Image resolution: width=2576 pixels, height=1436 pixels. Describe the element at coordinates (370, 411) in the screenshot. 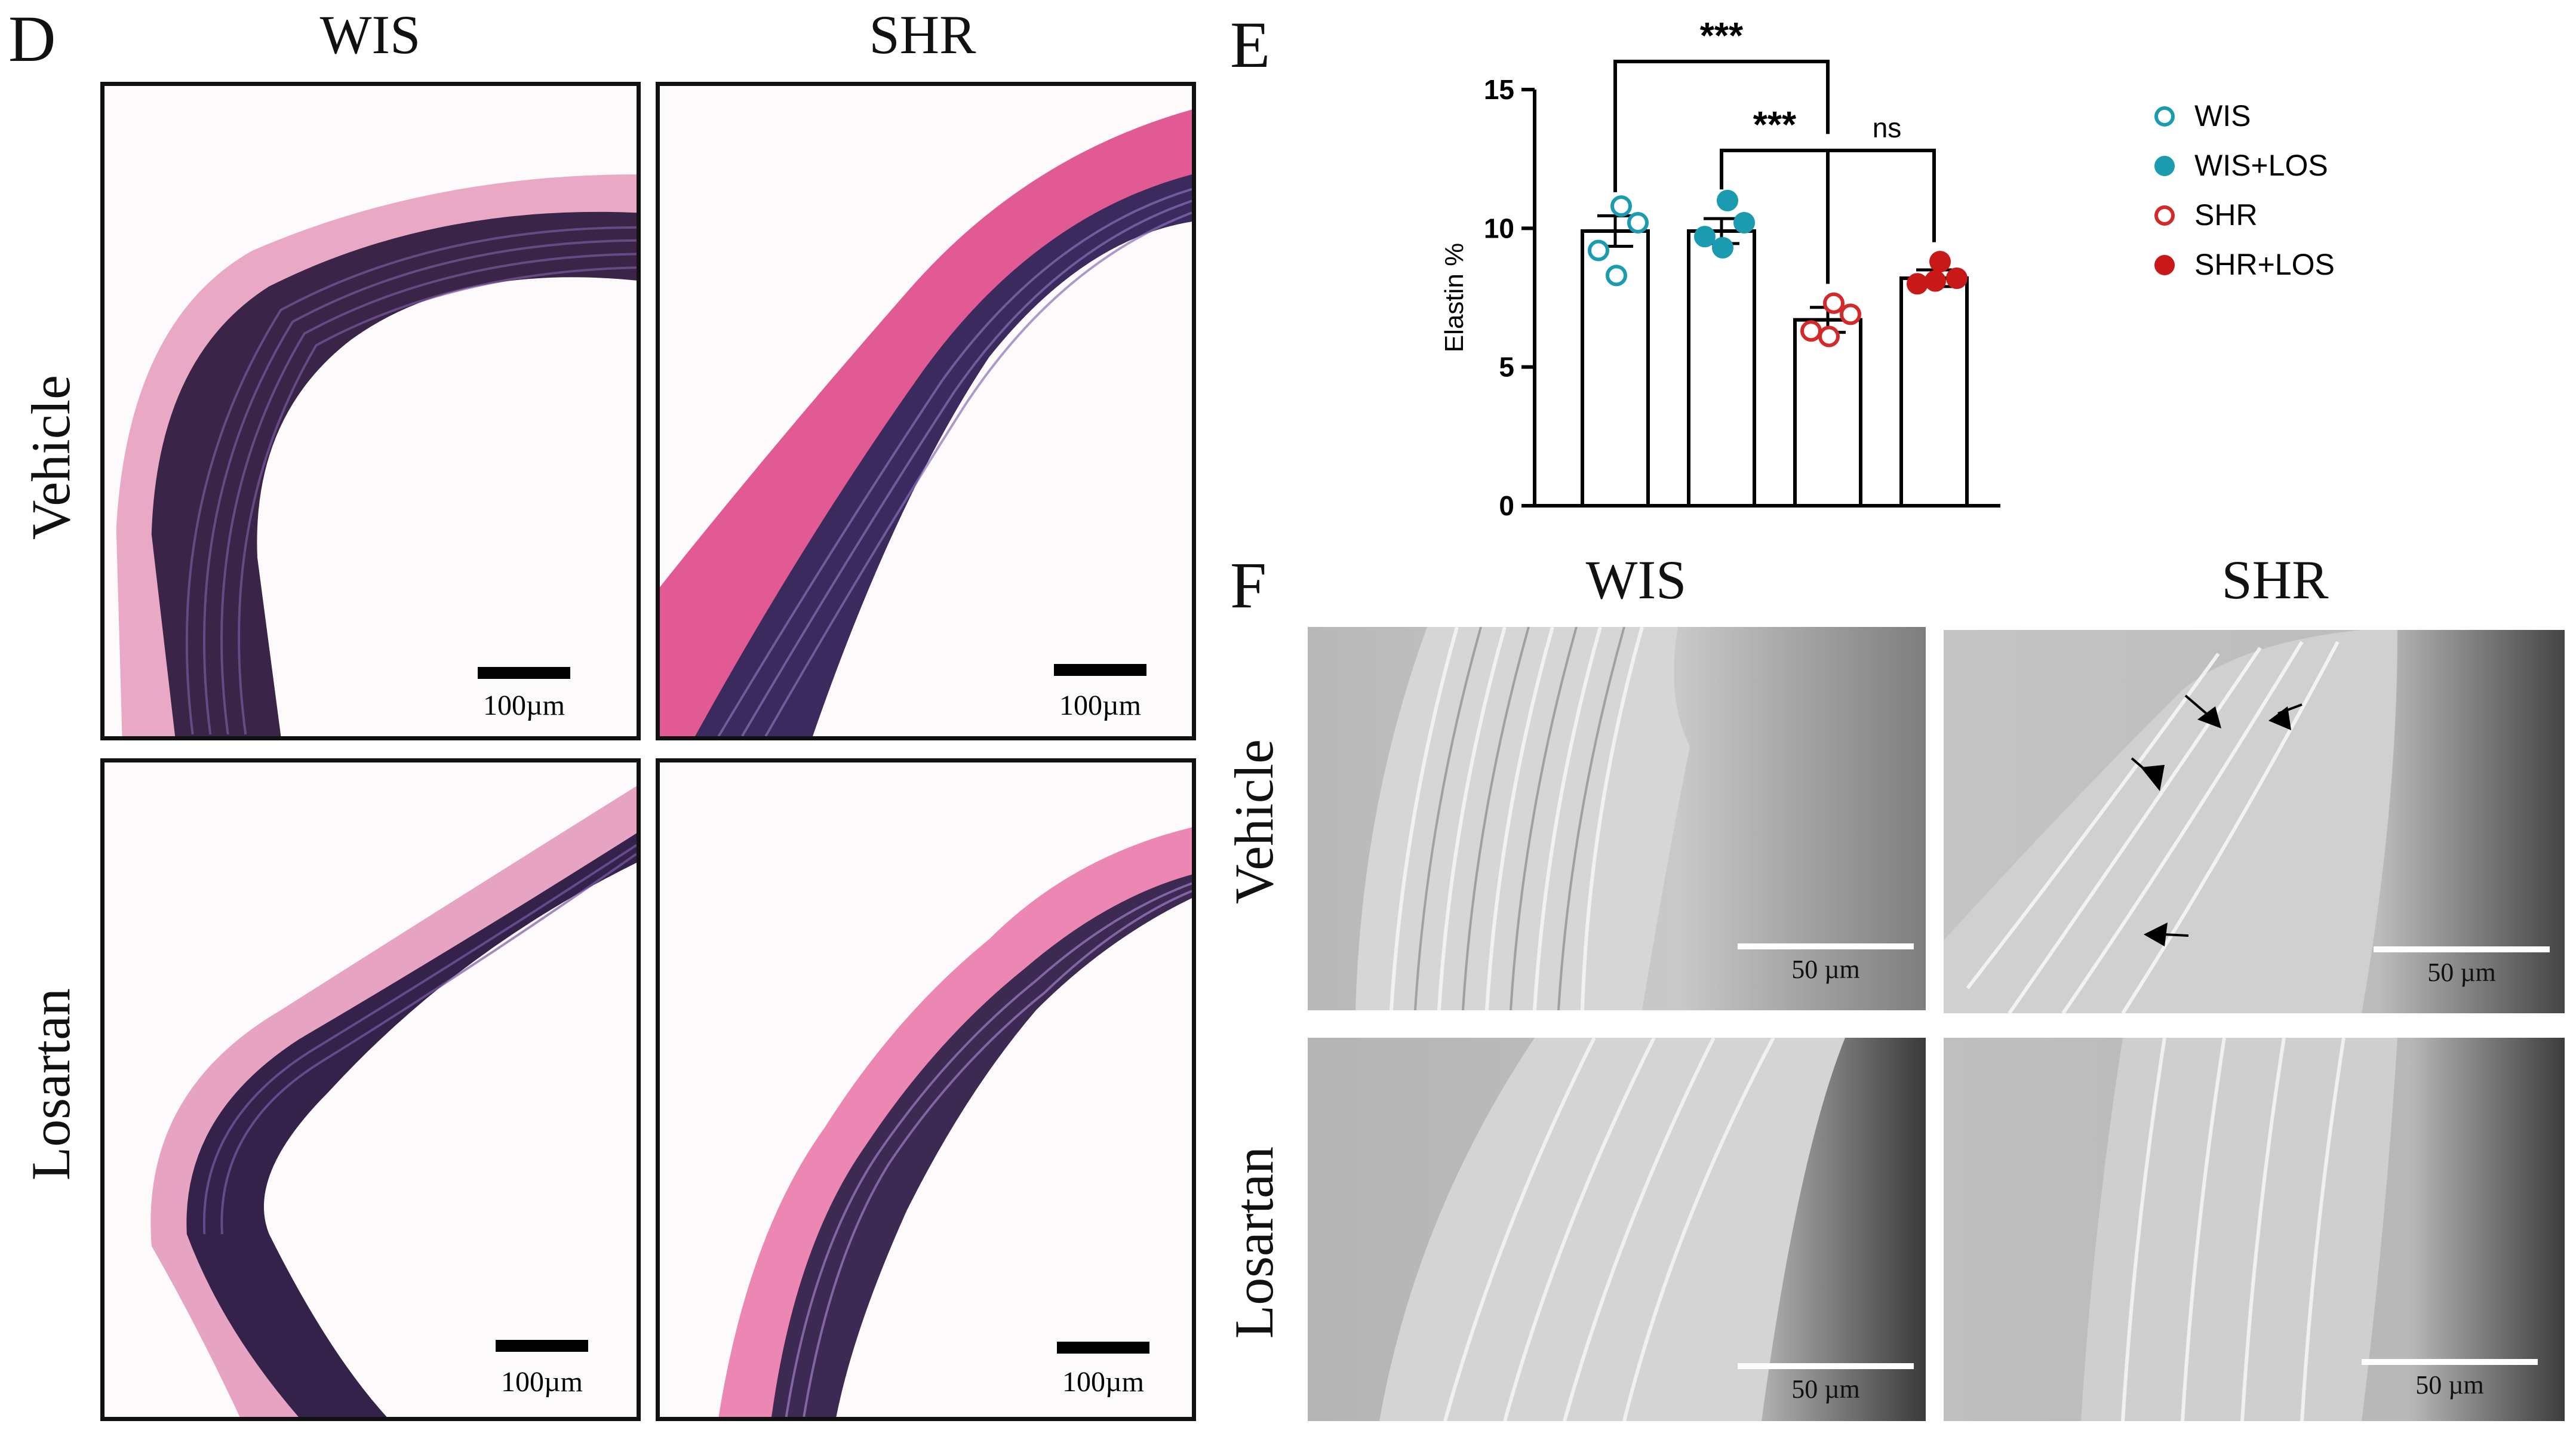

I see `histology-wis-vehicle: 100µm` at that location.